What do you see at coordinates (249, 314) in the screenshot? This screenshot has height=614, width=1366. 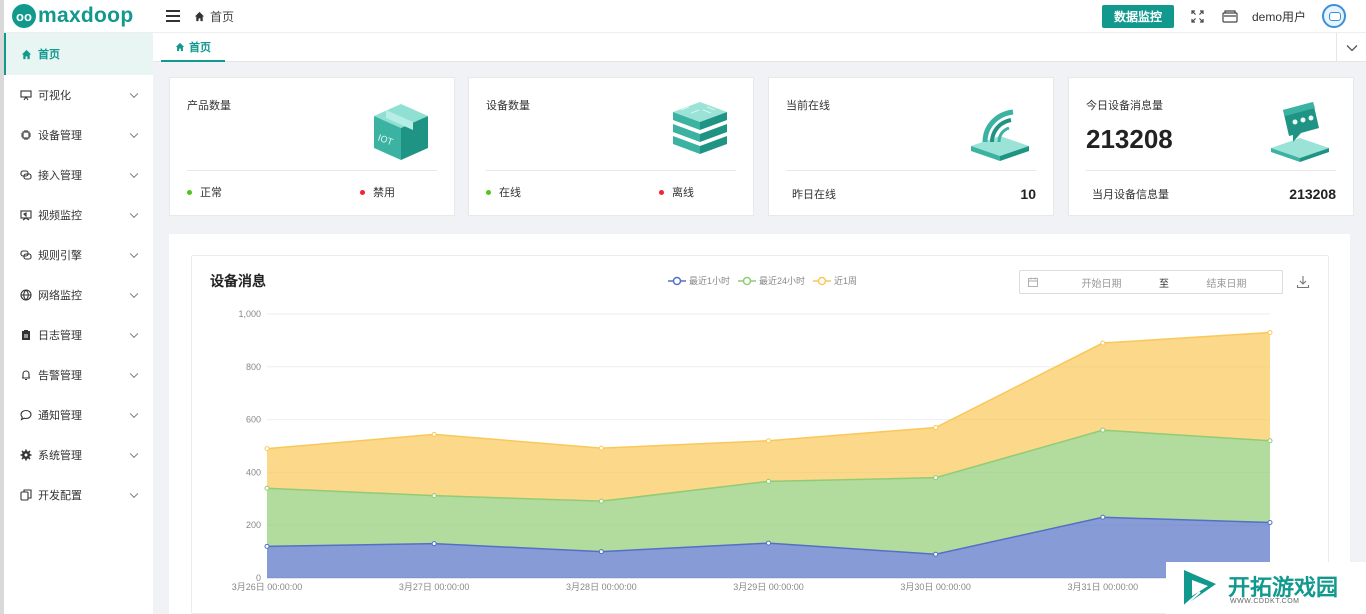 I see `y-tick-label: 1,000` at bounding box center [249, 314].